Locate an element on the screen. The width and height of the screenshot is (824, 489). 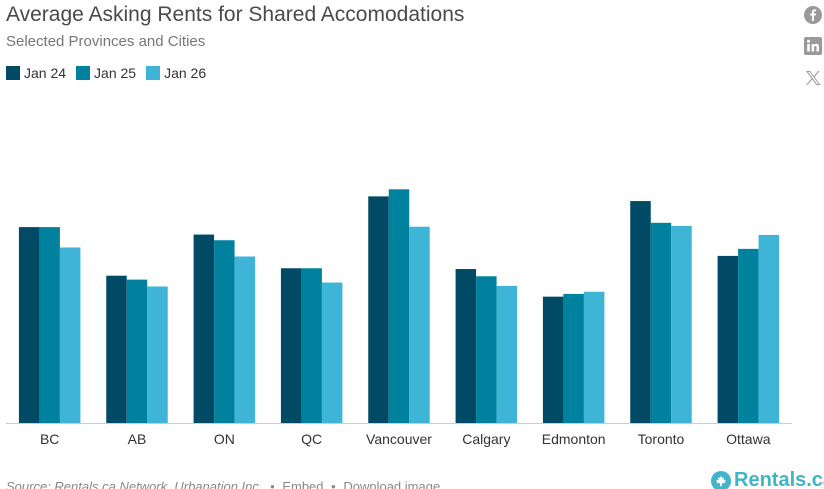
linkedin-share-button is located at coordinates (813, 46).